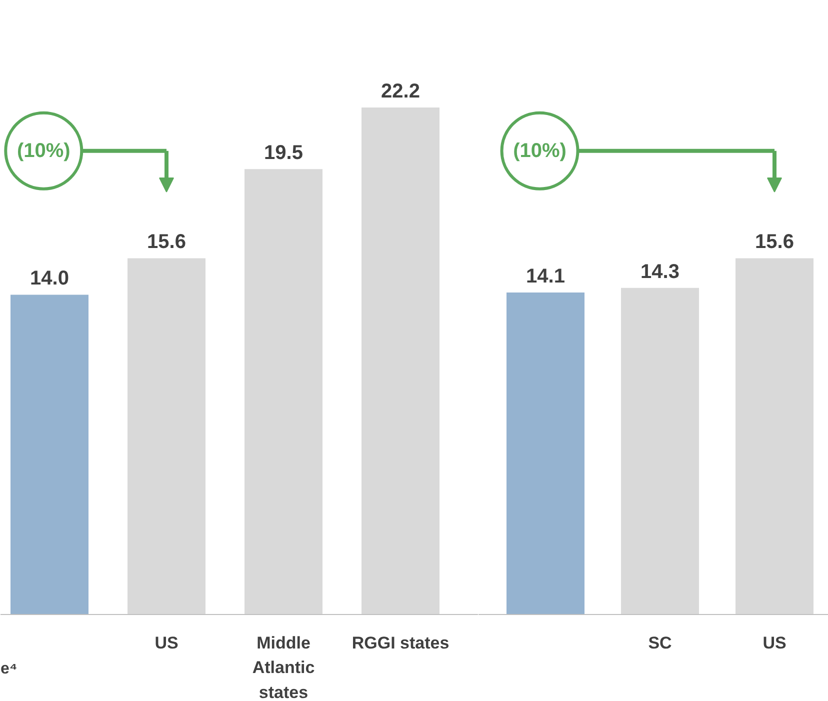 This screenshot has width=828, height=701. Describe the element at coordinates (43, 151) in the screenshot. I see `annotation: (10%)` at that location.